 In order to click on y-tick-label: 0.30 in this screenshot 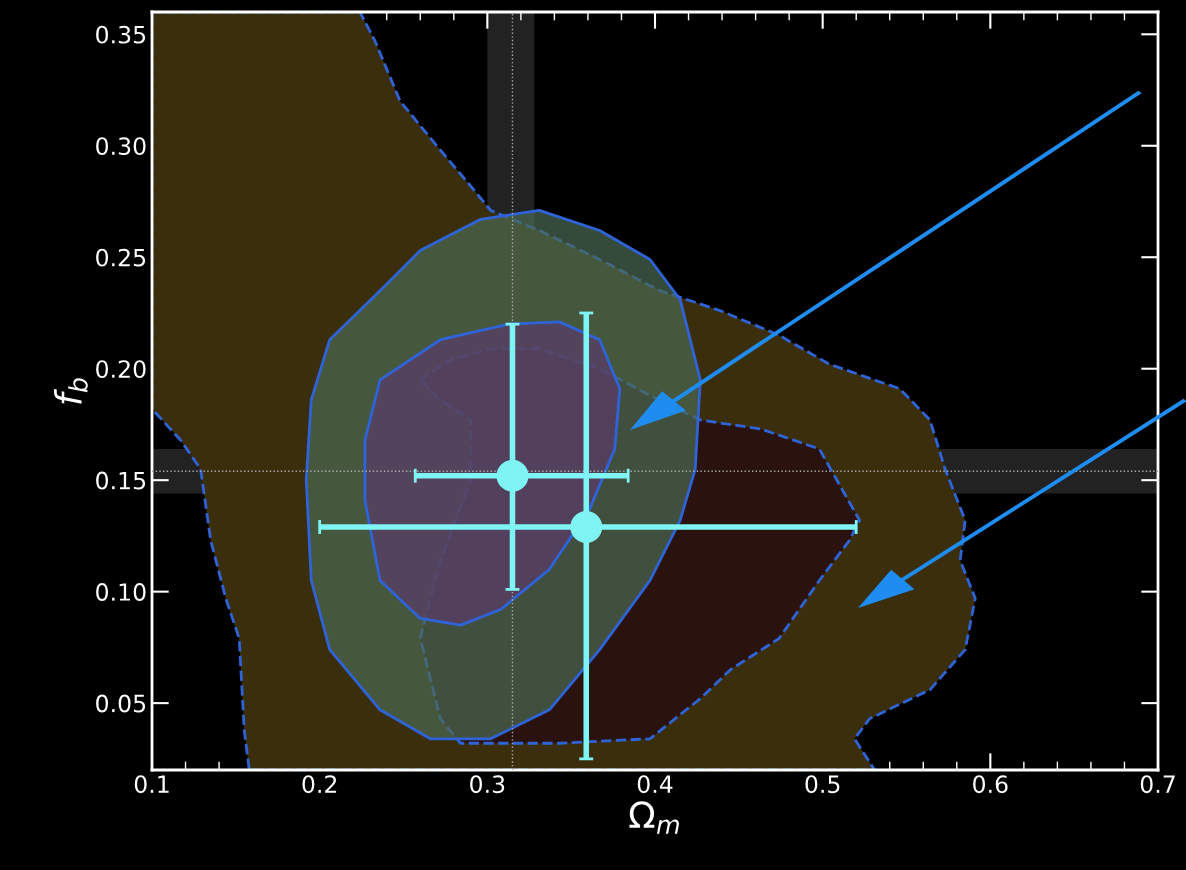, I will do `click(121, 146)`.